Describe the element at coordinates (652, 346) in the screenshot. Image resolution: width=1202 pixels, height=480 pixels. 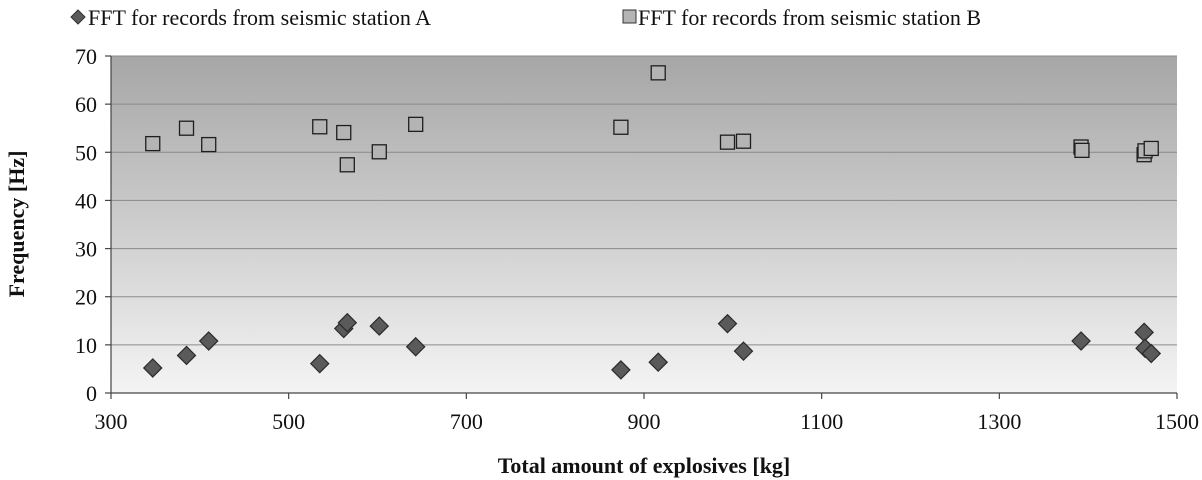
I see `series-station-a` at that location.